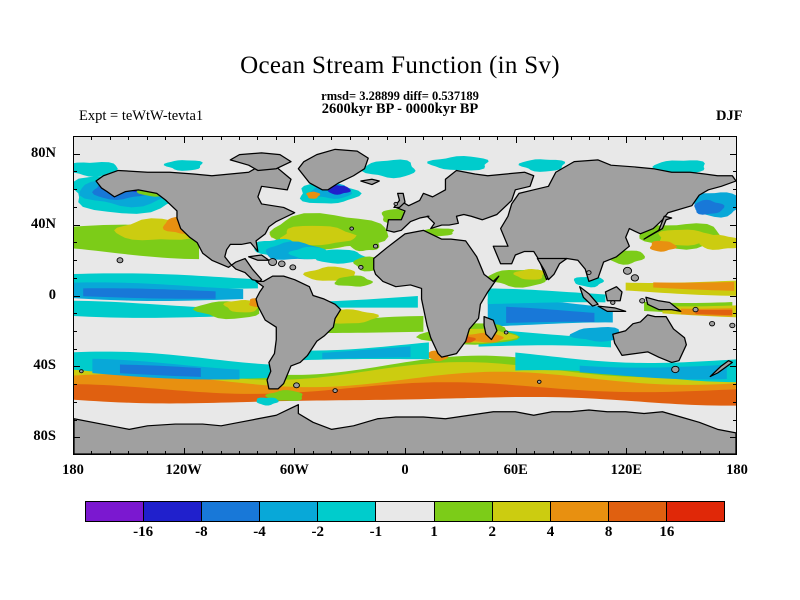 This screenshot has width=800, height=600. What do you see at coordinates (653, 372) in the screenshot?
I see `sind-blue` at bounding box center [653, 372].